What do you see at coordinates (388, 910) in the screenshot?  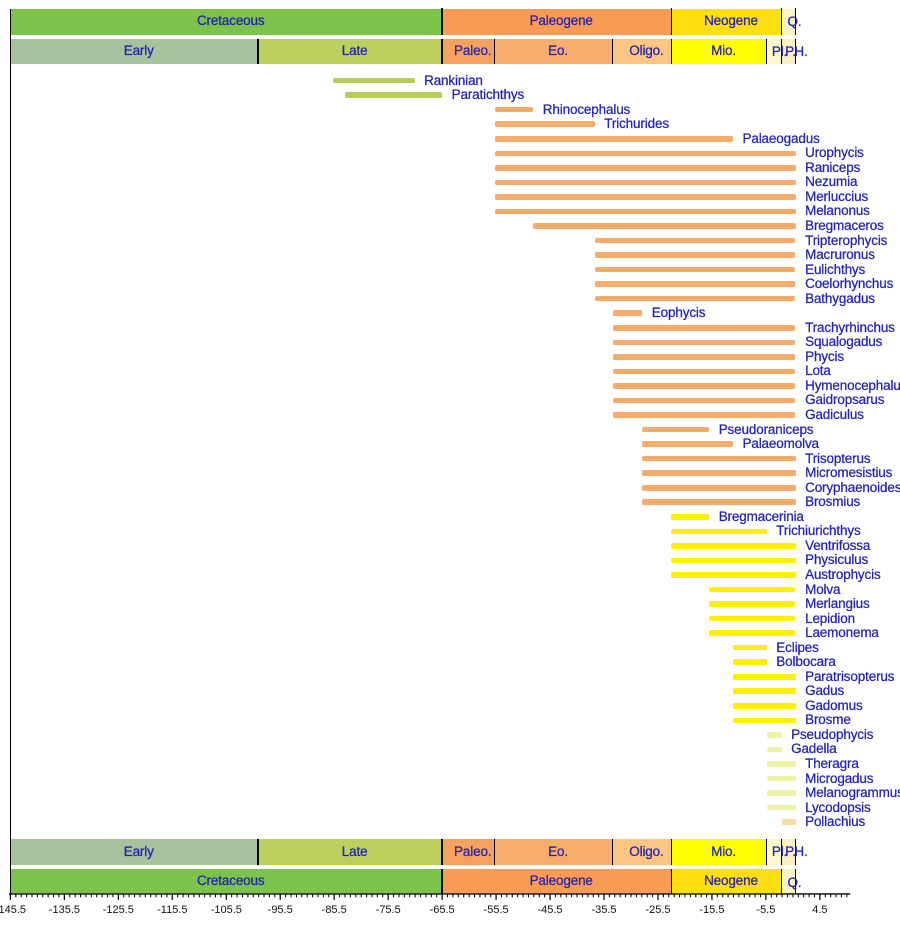 I see `svg-text: -75.5` at bounding box center [388, 910].